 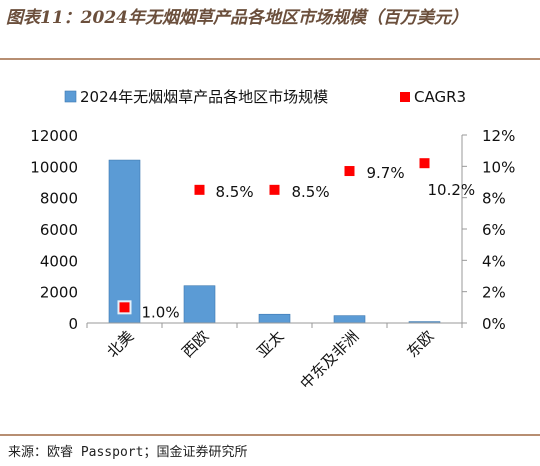 I want to click on x-tick-label: 中东及非洲, so click(x=330, y=360).